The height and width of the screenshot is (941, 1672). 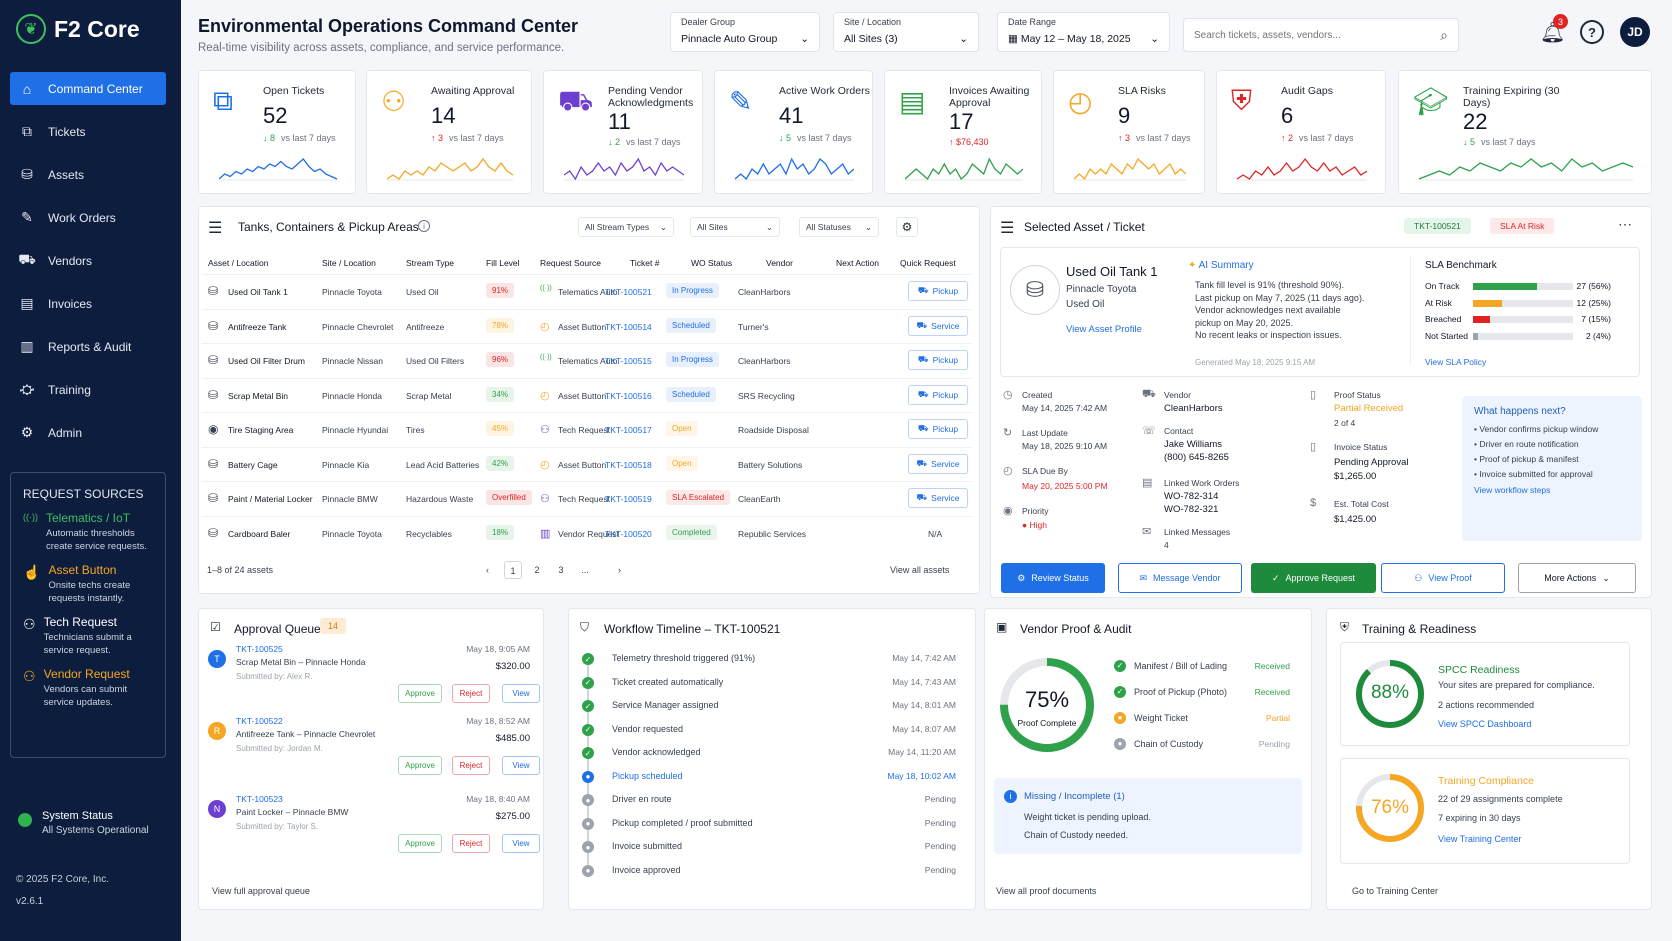 What do you see at coordinates (1313, 578) in the screenshot?
I see `approve-request-button: ✓ Approve Request` at bounding box center [1313, 578].